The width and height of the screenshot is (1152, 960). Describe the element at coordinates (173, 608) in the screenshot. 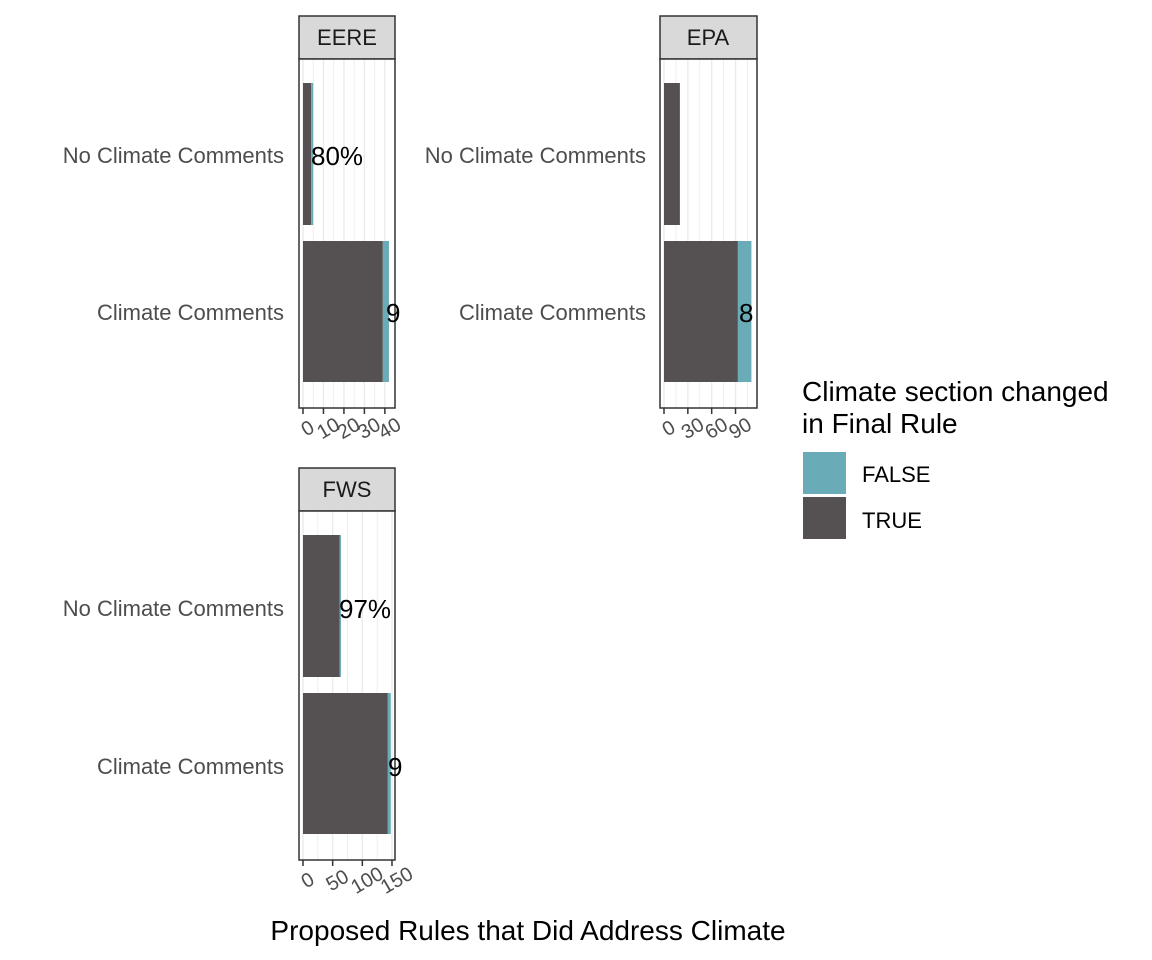

I see `category-label-fws-no-climate: No Climate Comments` at that location.